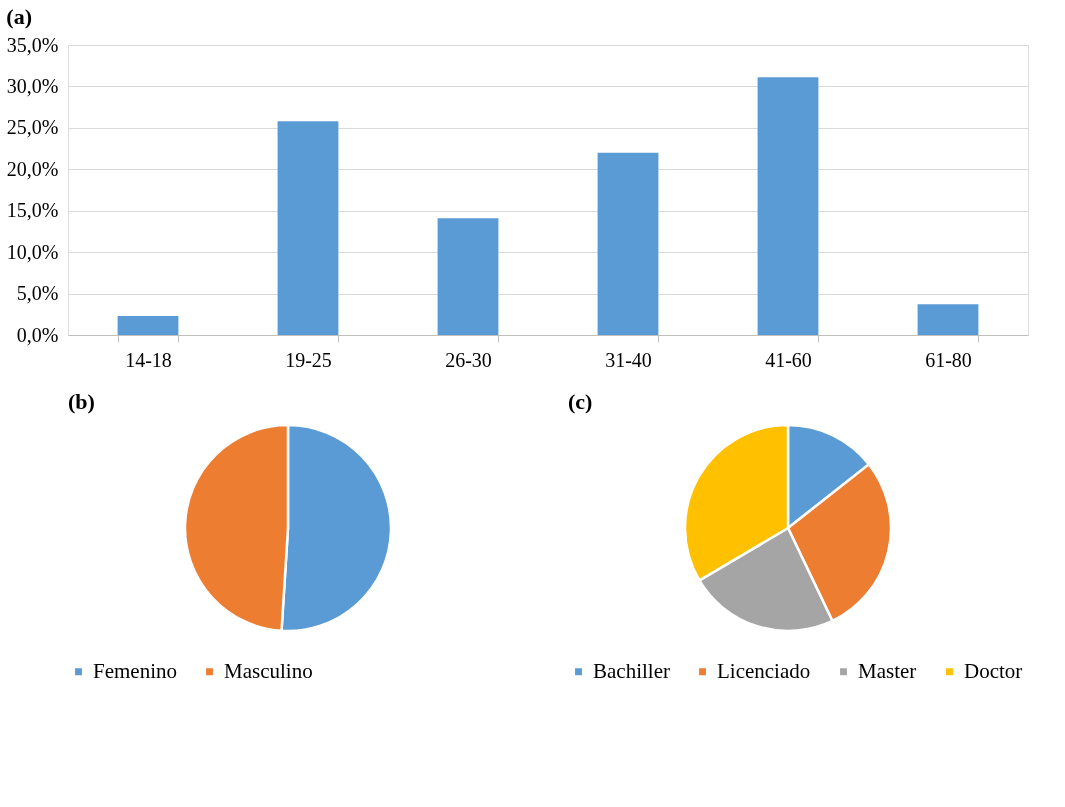 This screenshot has height=807, width=1065. What do you see at coordinates (468, 359) in the screenshot?
I see `x-tick-label: 26-30` at bounding box center [468, 359].